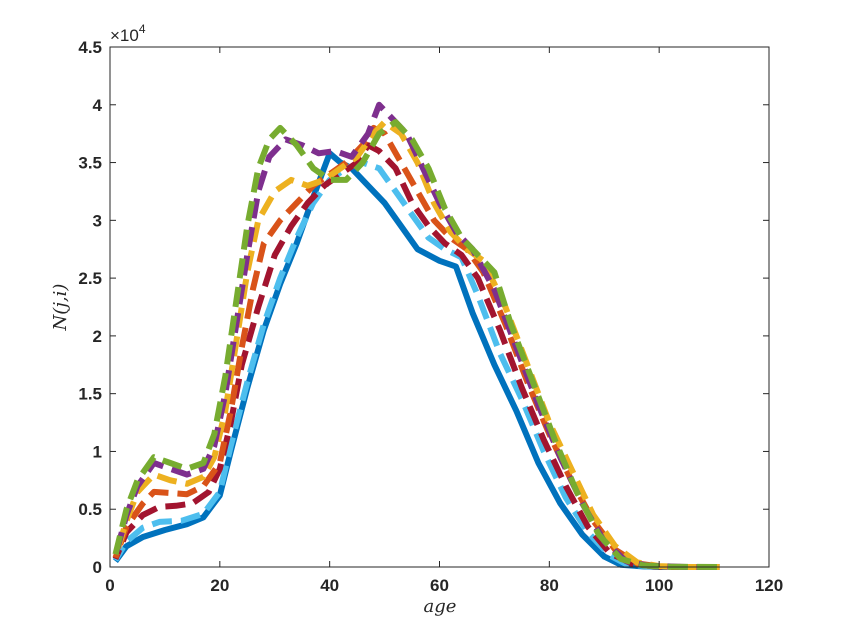  I want to click on y-tick-label: 2.5, so click(90, 278).